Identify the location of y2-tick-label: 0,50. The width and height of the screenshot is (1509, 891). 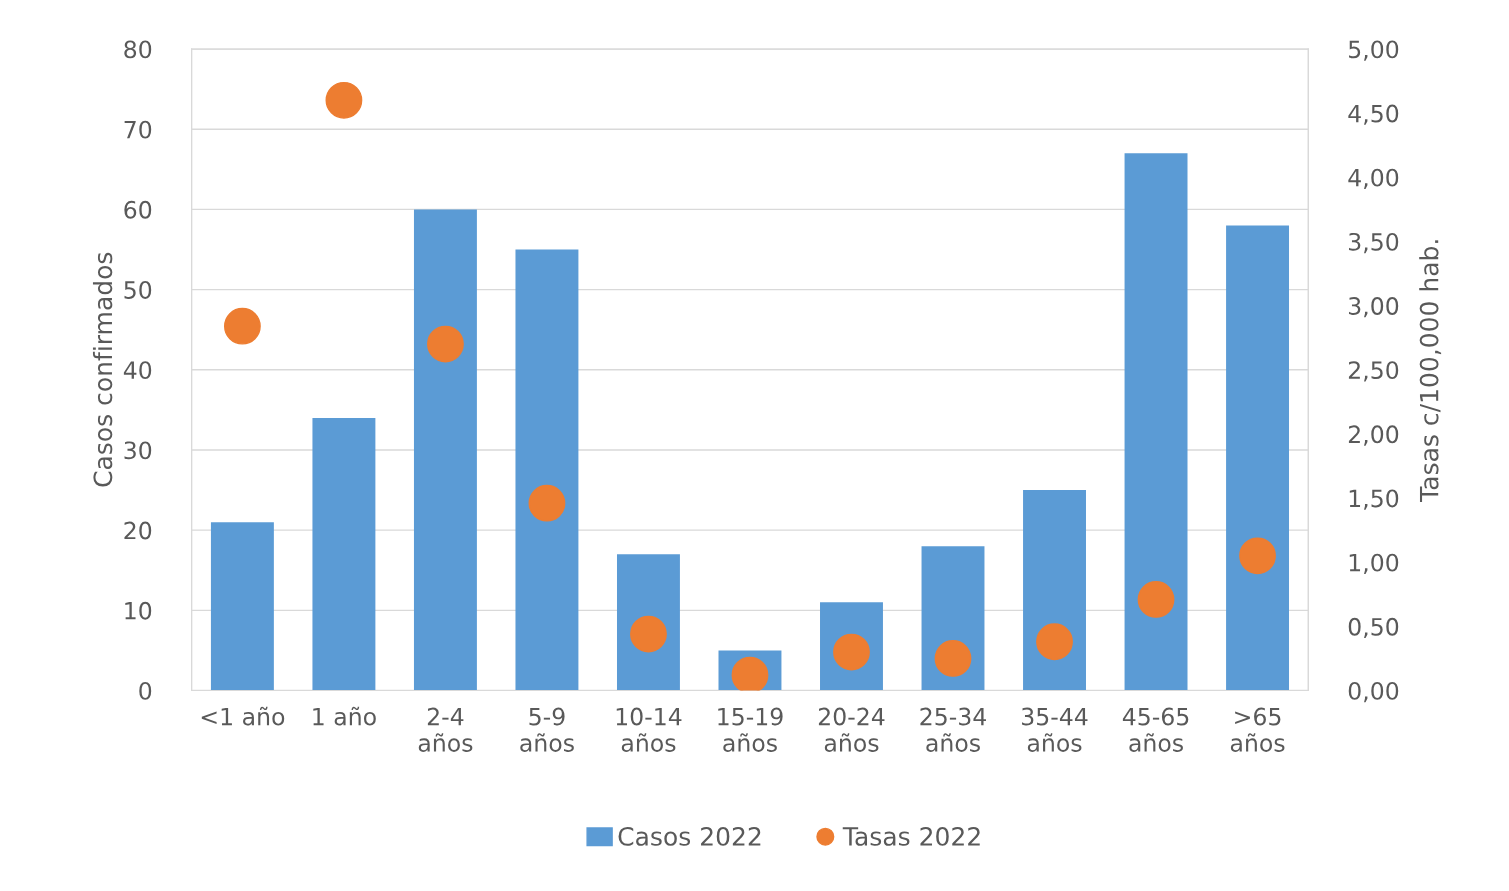
(1373, 628).